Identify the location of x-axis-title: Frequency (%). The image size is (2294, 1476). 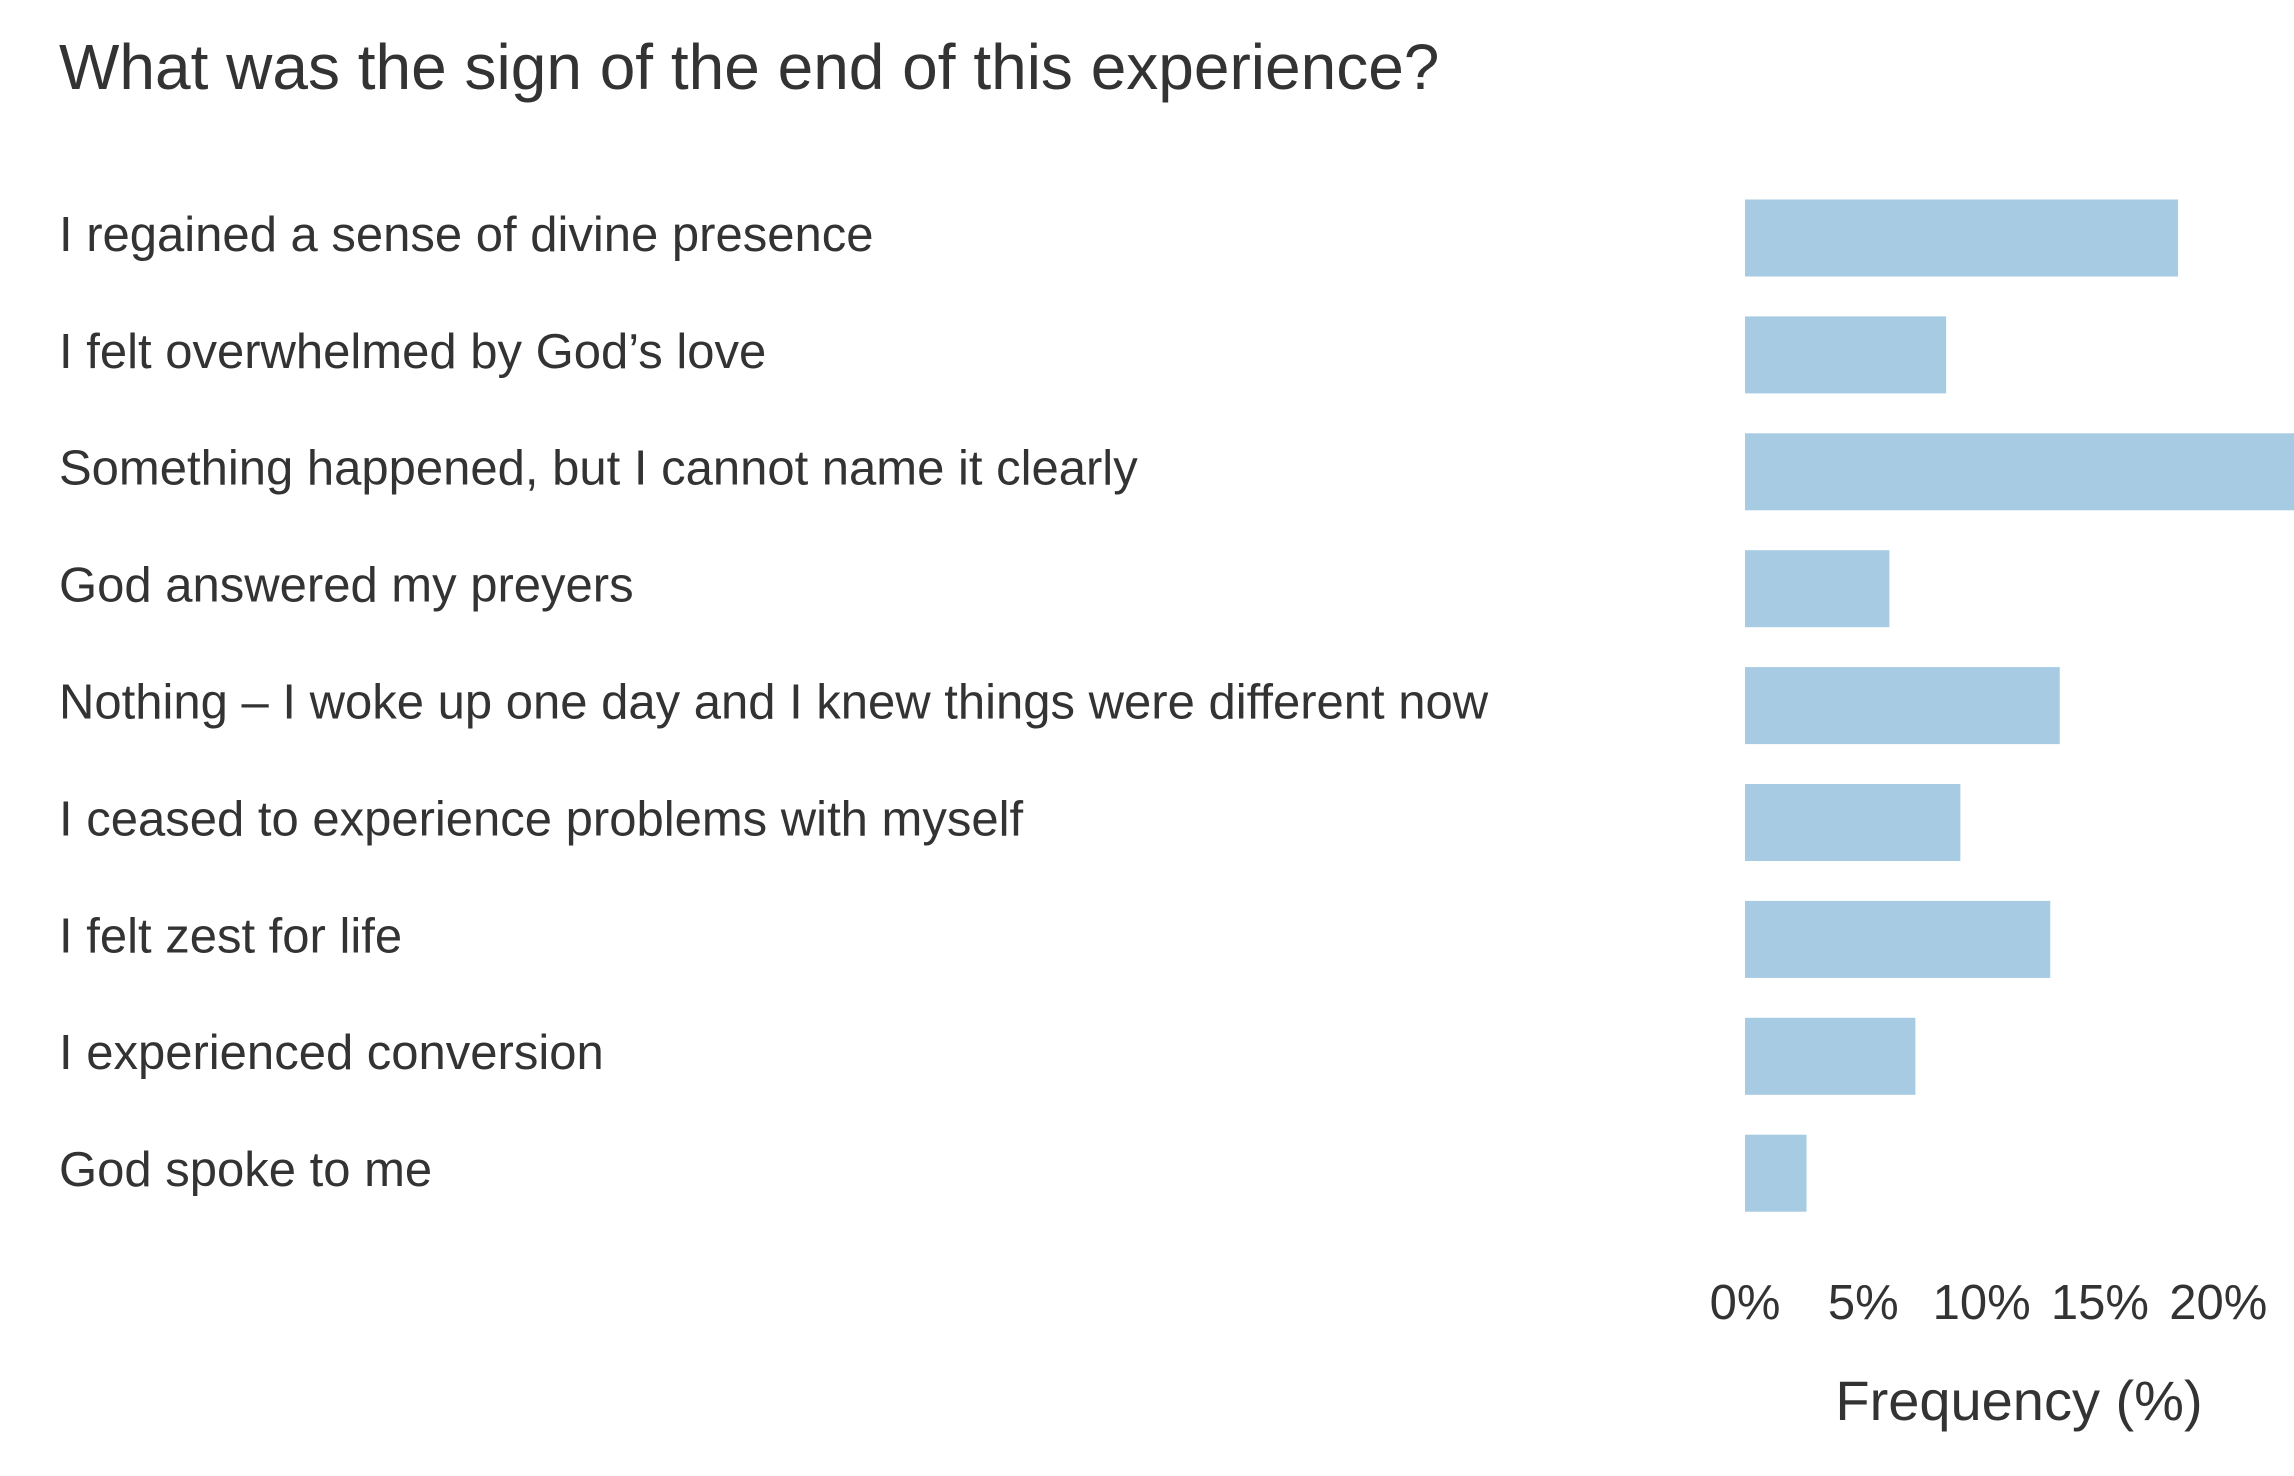
(2018, 1400).